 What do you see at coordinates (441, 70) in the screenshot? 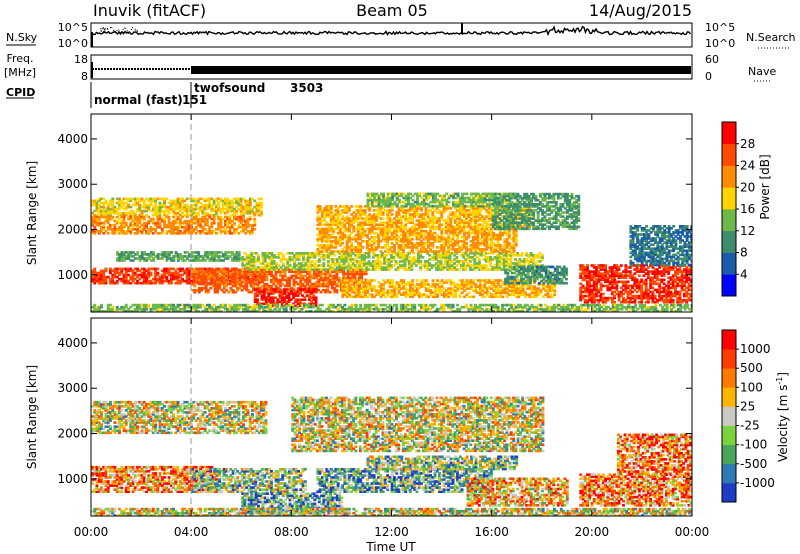
I see `freq-trace-twofsound` at bounding box center [441, 70].